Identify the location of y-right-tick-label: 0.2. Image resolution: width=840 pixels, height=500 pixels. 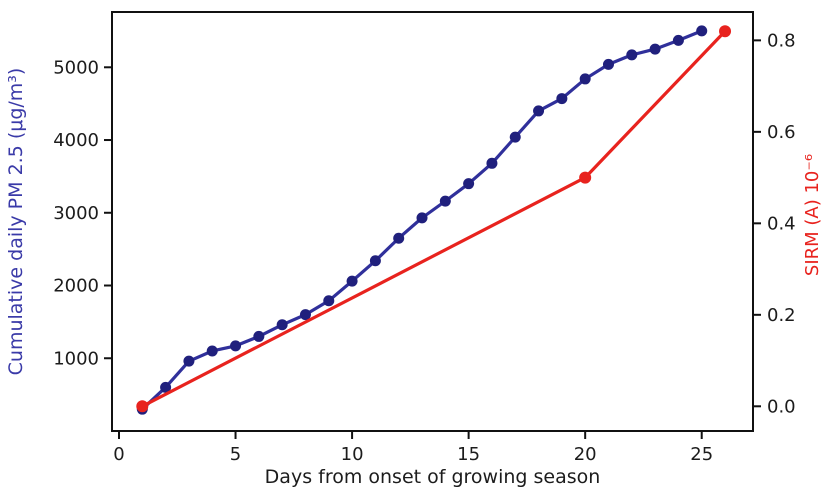
(781, 315).